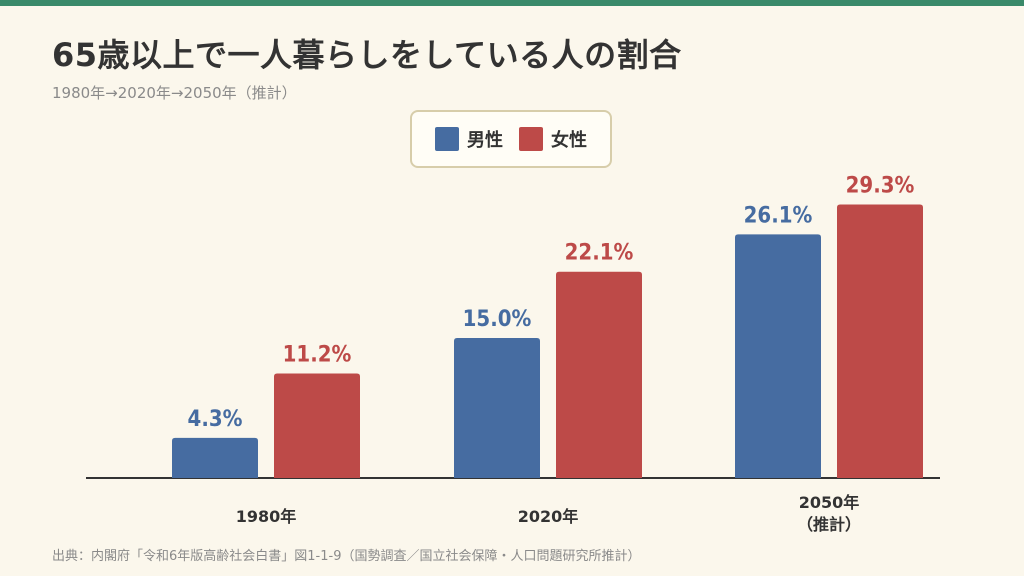 The width and height of the screenshot is (1024, 576). I want to click on legend-item-male: 男性, so click(469, 139).